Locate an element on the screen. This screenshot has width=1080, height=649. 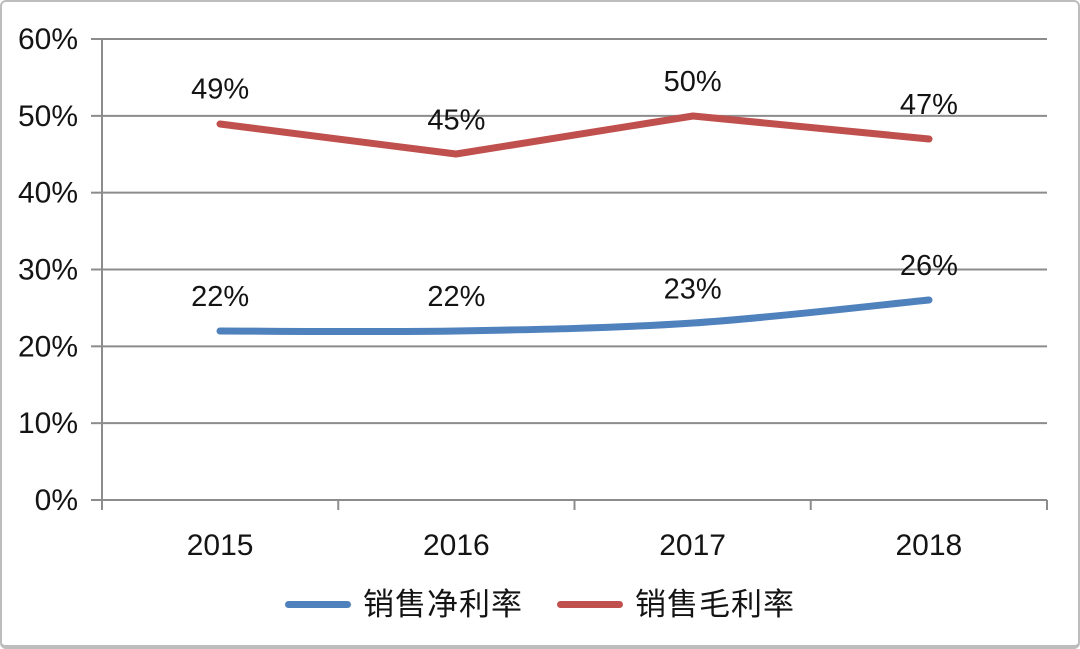
legend-item-gross-profit-margin: 销售毛利率 is located at coordinates (676, 604).